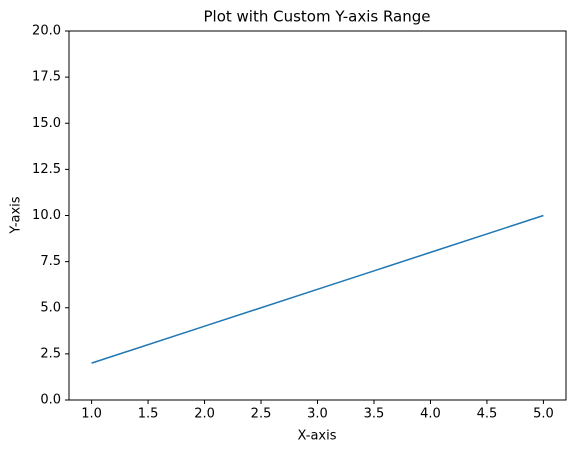 Image resolution: width=576 pixels, height=453 pixels. I want to click on chart-title: Plot with Custom Y-axis Range, so click(316, 17).